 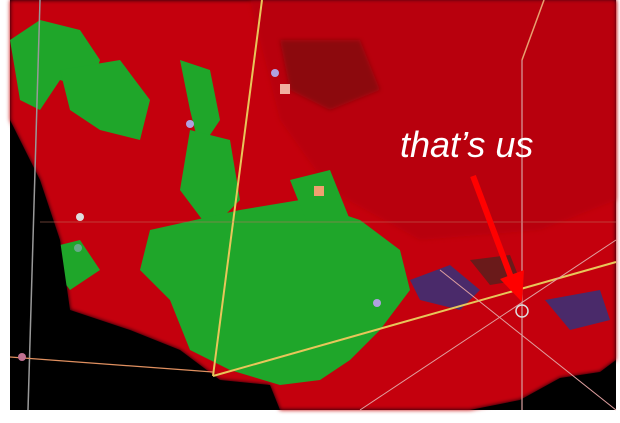 What do you see at coordinates (466, 144) in the screenshot?
I see `annotation-text: that’s us` at bounding box center [466, 144].